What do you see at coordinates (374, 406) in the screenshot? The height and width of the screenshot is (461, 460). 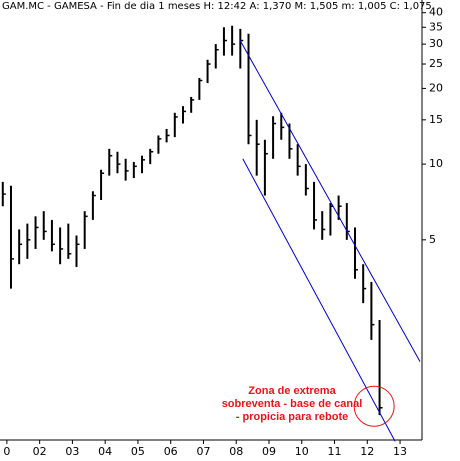 I see `highlight-circle` at bounding box center [374, 406].